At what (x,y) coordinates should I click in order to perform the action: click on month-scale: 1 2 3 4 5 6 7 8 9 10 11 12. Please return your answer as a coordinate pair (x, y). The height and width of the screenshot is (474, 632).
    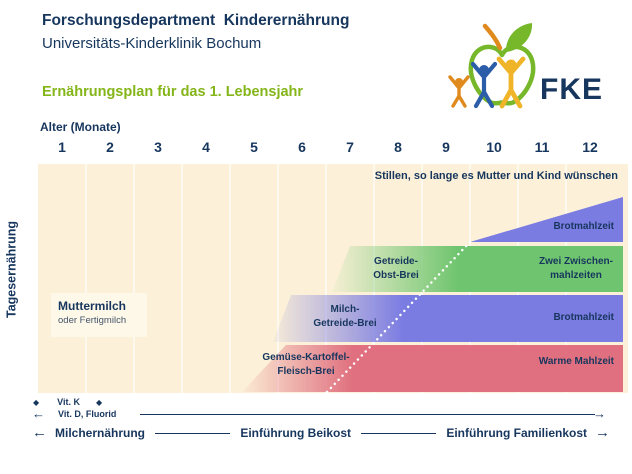
    Looking at the image, I should click on (326, 147).